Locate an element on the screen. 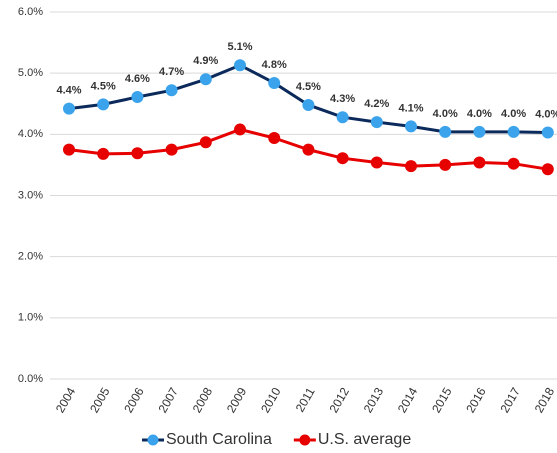 The width and height of the screenshot is (557, 453). x-tick-label: 2013 is located at coordinates (374, 400).